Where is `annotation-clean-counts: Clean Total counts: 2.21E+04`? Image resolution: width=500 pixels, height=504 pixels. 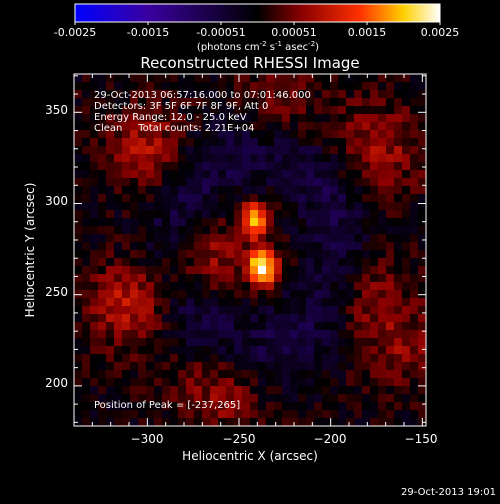
annotation-clean-counts: Clean Total counts: 2.21E+04 is located at coordinates (174, 128).